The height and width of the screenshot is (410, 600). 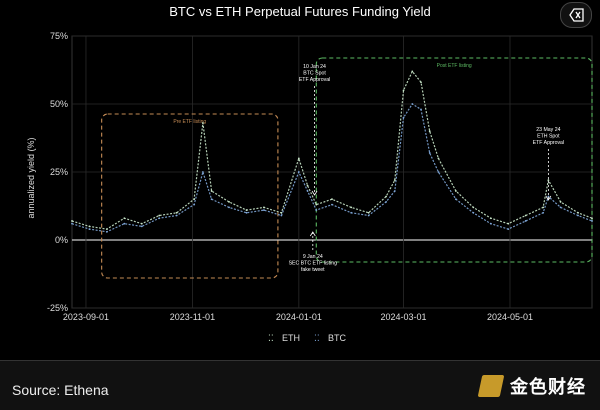 What do you see at coordinates (454, 66) in the screenshot?
I see `region-label: Post ETF listing` at bounding box center [454, 66].